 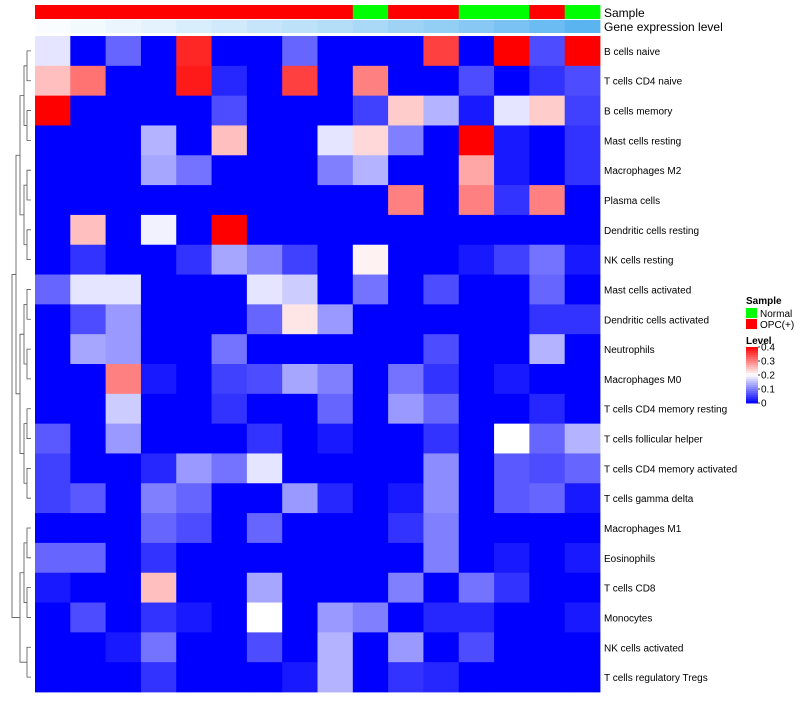 I want to click on row-label: T cells follicular helper, so click(x=653, y=440).